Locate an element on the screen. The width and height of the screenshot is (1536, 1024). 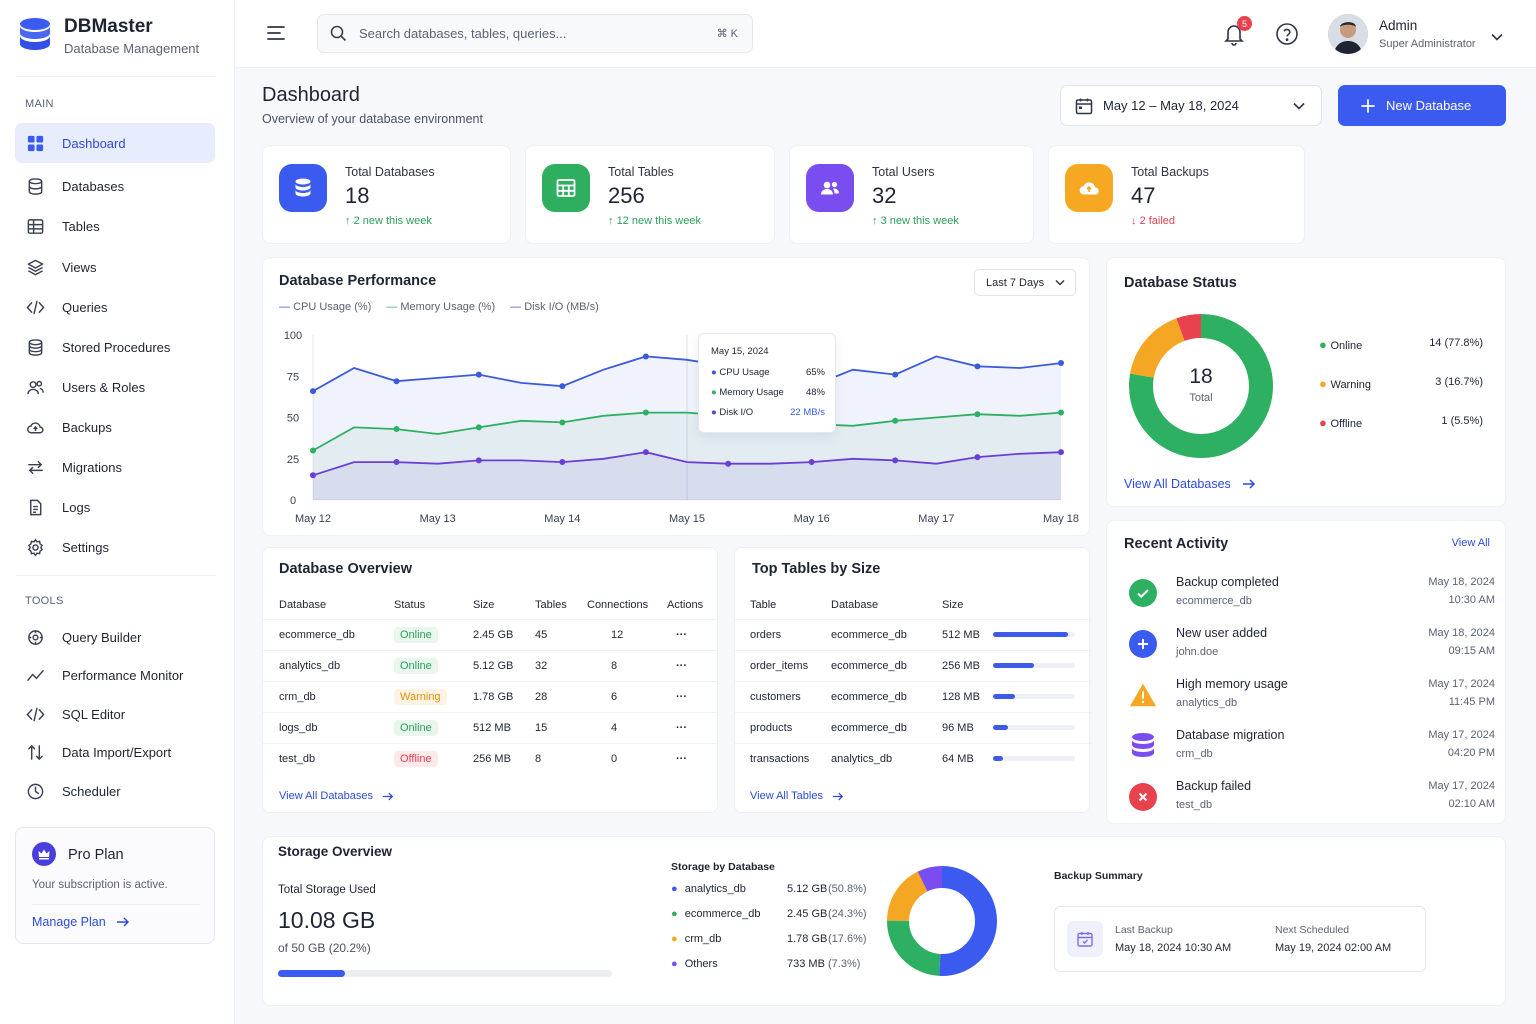
x-tick-label: May 15 is located at coordinates (687, 519).